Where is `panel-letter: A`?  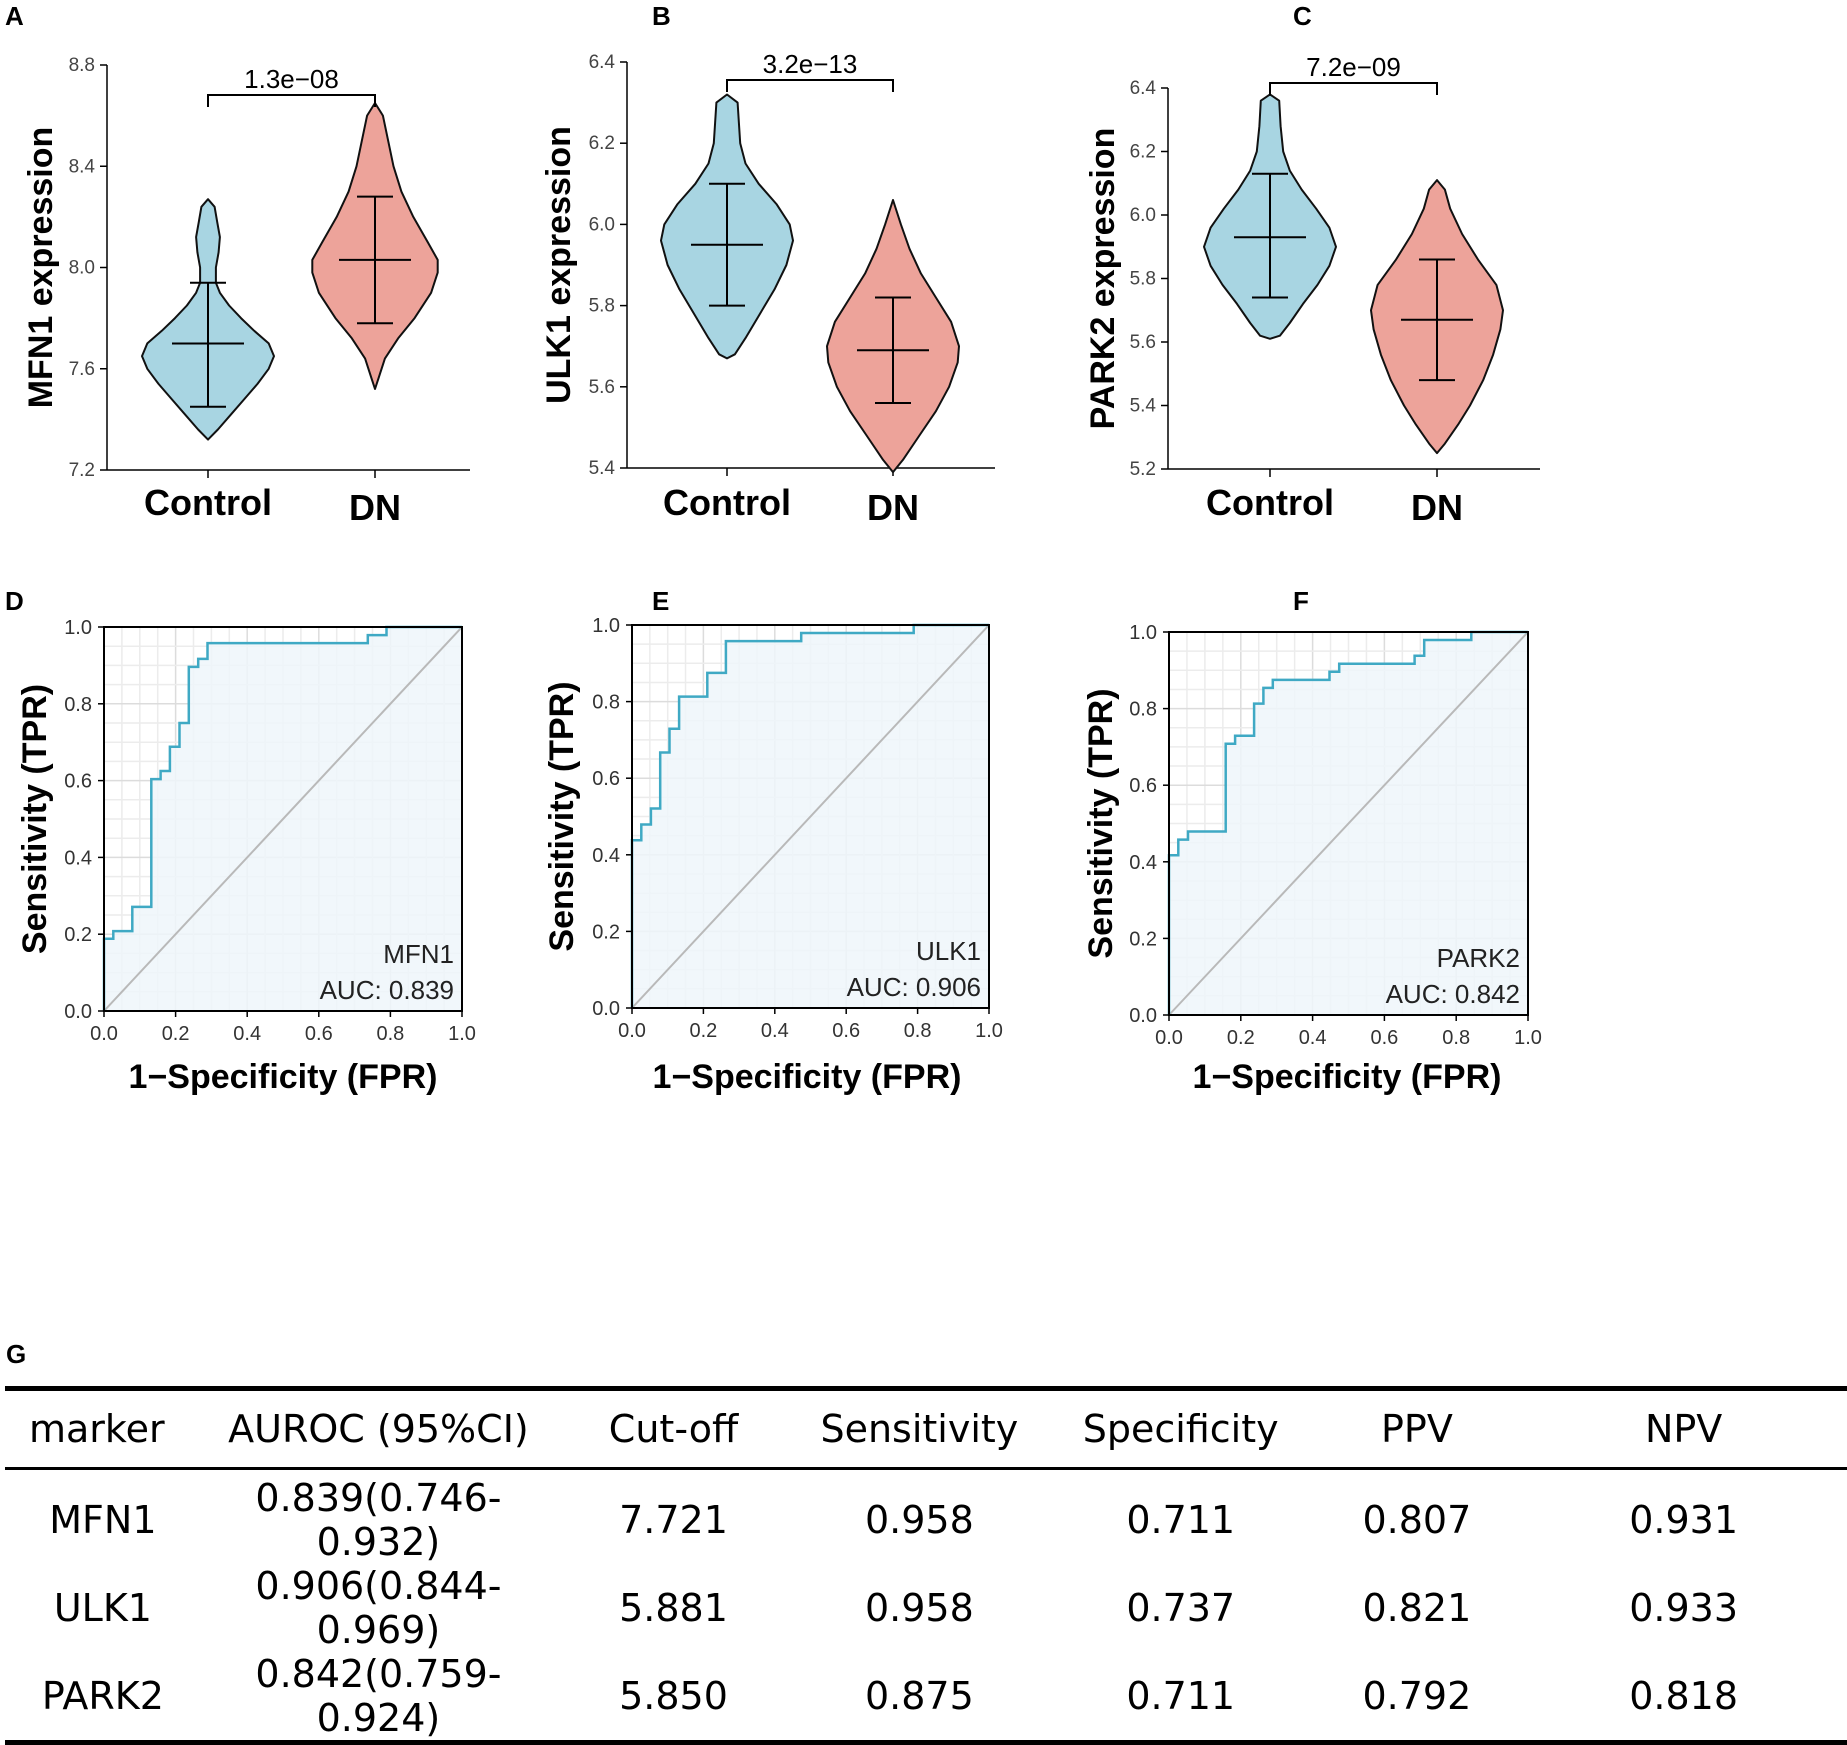 panel-letter: A is located at coordinates (14, 16).